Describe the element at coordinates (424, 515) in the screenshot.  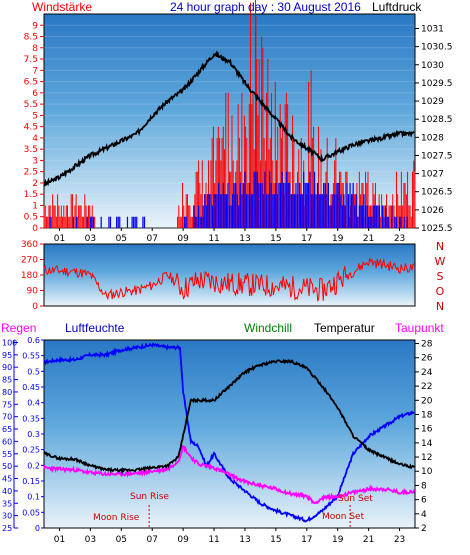
I see `temp-tick-label: 4` at that location.